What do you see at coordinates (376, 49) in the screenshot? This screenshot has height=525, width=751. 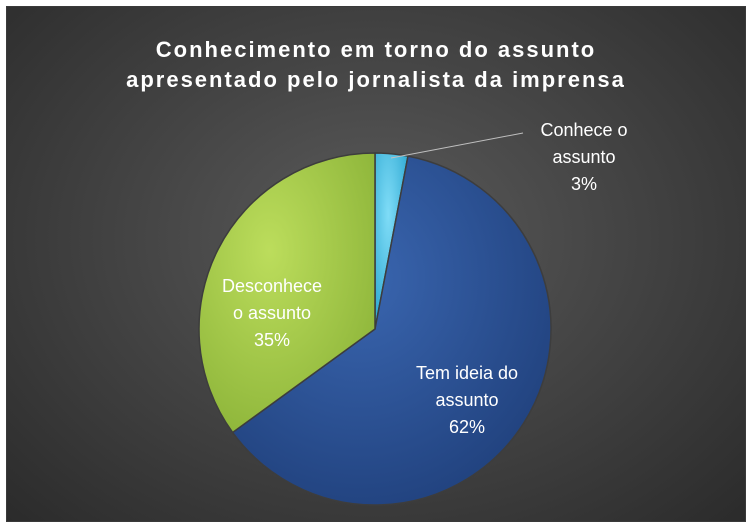 I see `chart-title-line-1: Conhecimento em torno do assunto` at bounding box center [376, 49].